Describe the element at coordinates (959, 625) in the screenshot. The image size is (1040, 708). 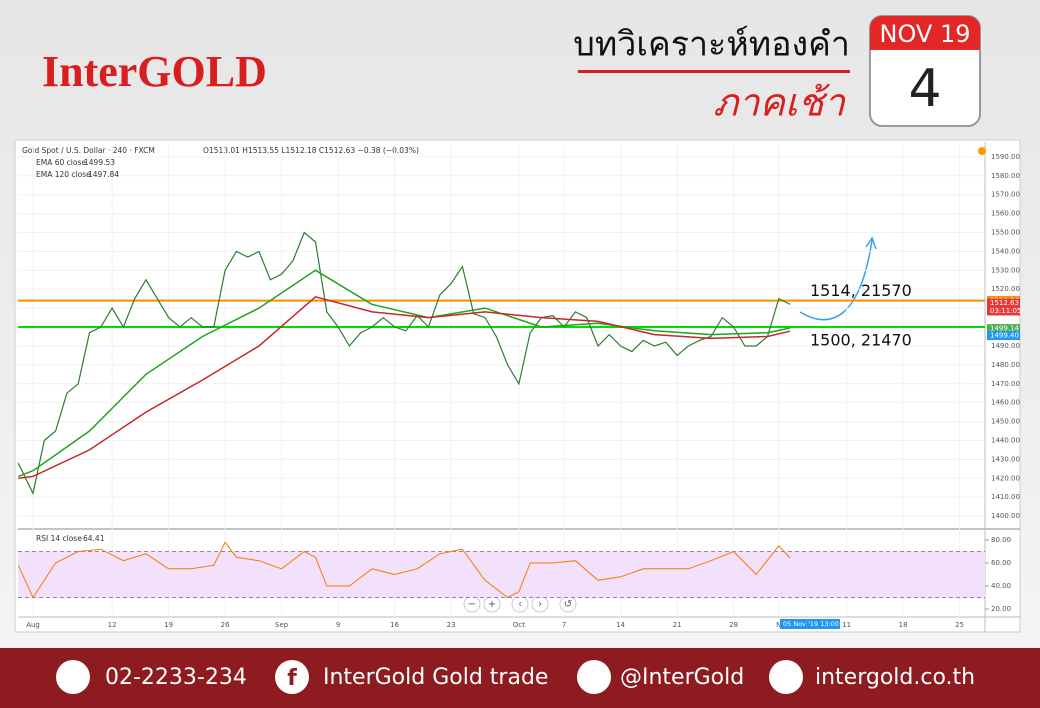
I see `x-tick-label: 25` at that location.